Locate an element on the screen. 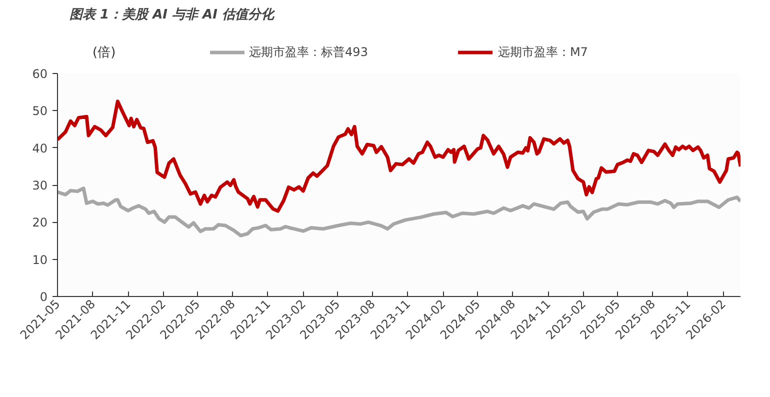 Image resolution: width=770 pixels, height=397 pixels. y-axis-title: (倍) is located at coordinates (104, 53).